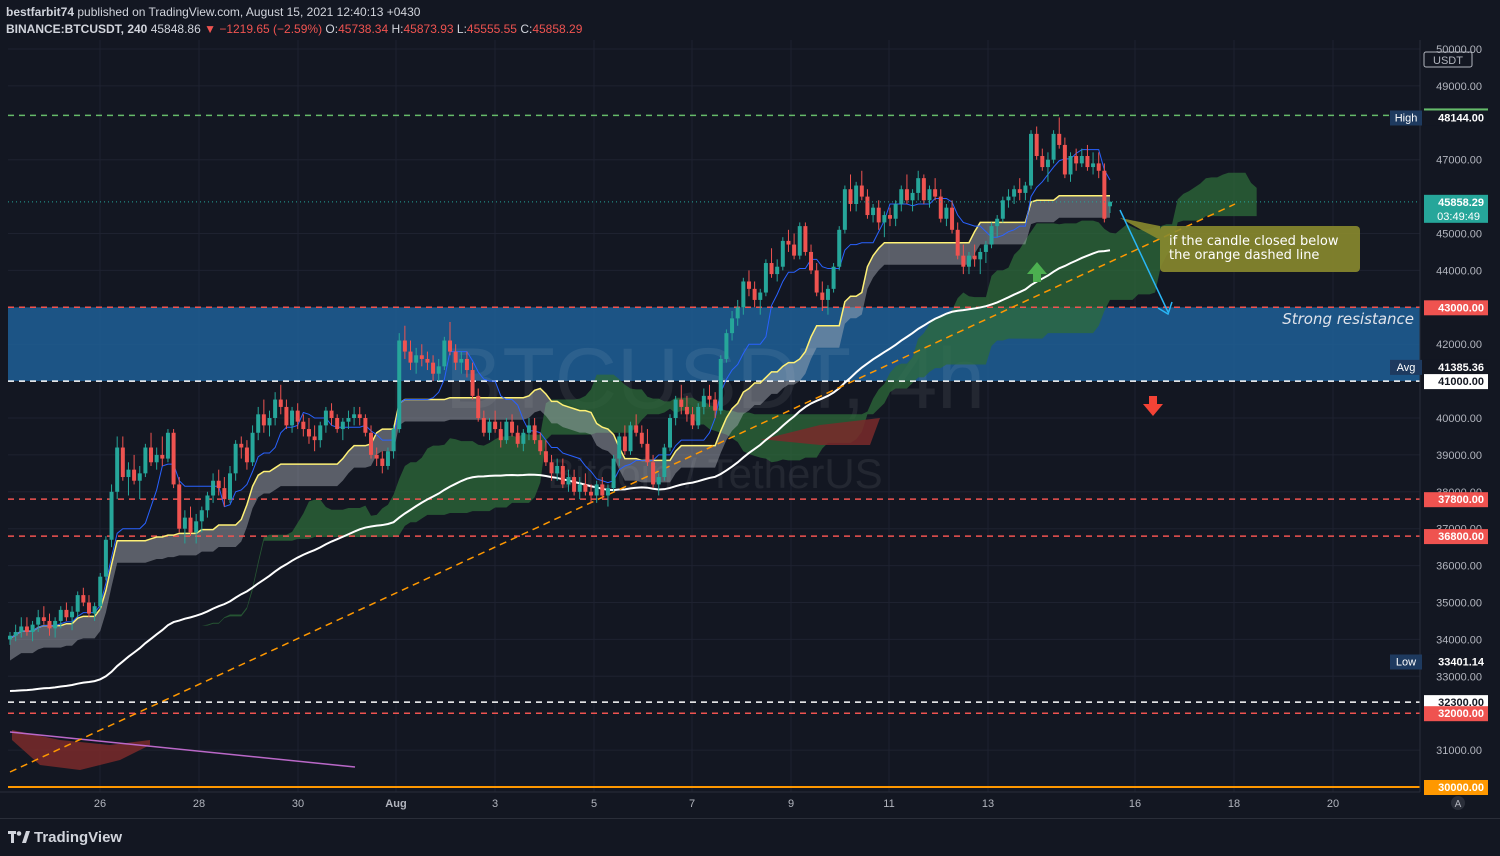 The width and height of the screenshot is (1500, 856). I want to click on brand-name: TradingView, so click(78, 837).